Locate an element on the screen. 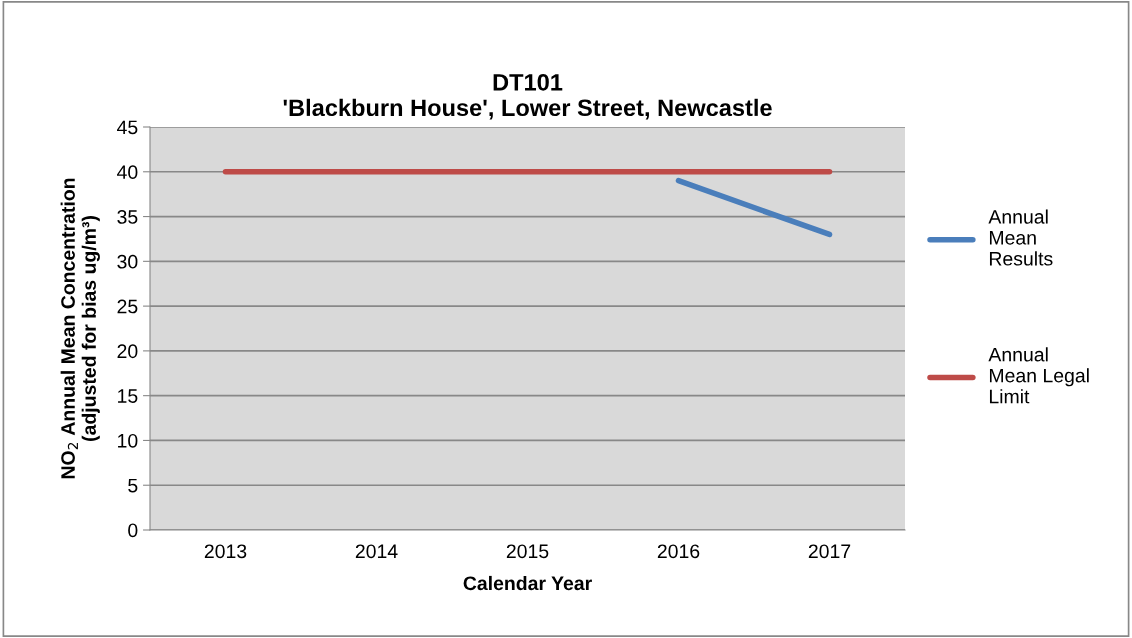 The image size is (1132, 638). x-tick-label: 2017 is located at coordinates (829, 551).